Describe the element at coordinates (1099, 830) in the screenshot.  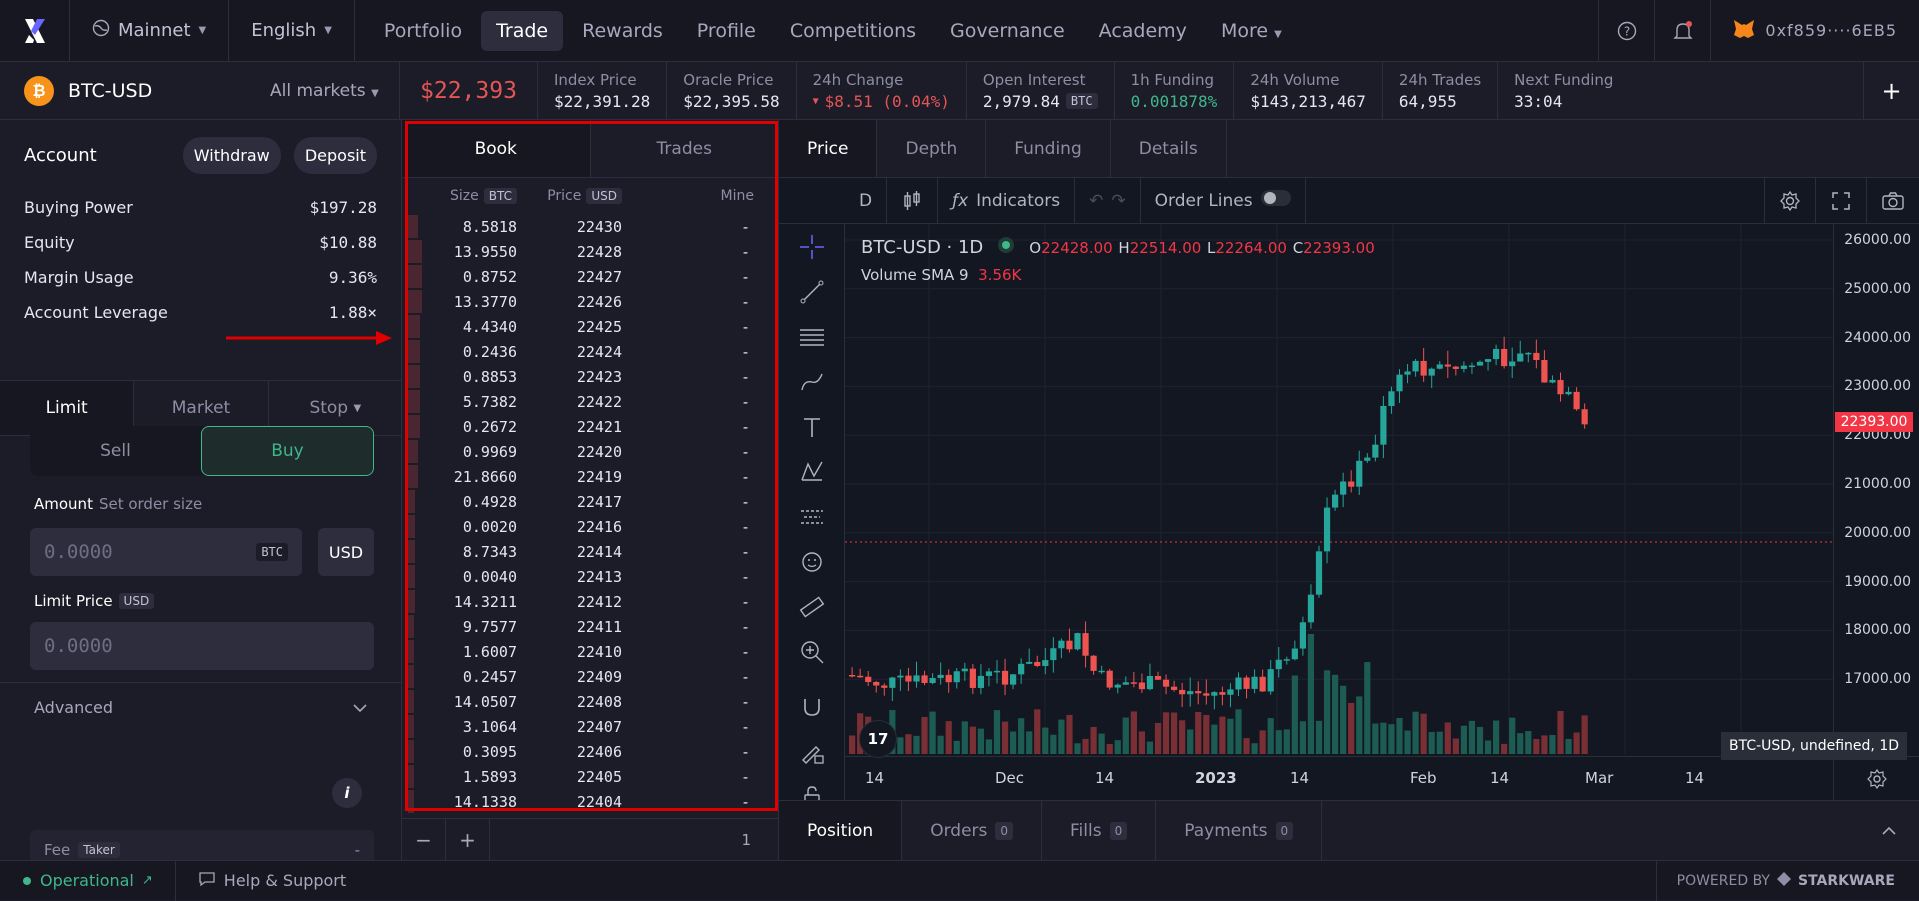
I see `tab-fills: Fills 0` at that location.